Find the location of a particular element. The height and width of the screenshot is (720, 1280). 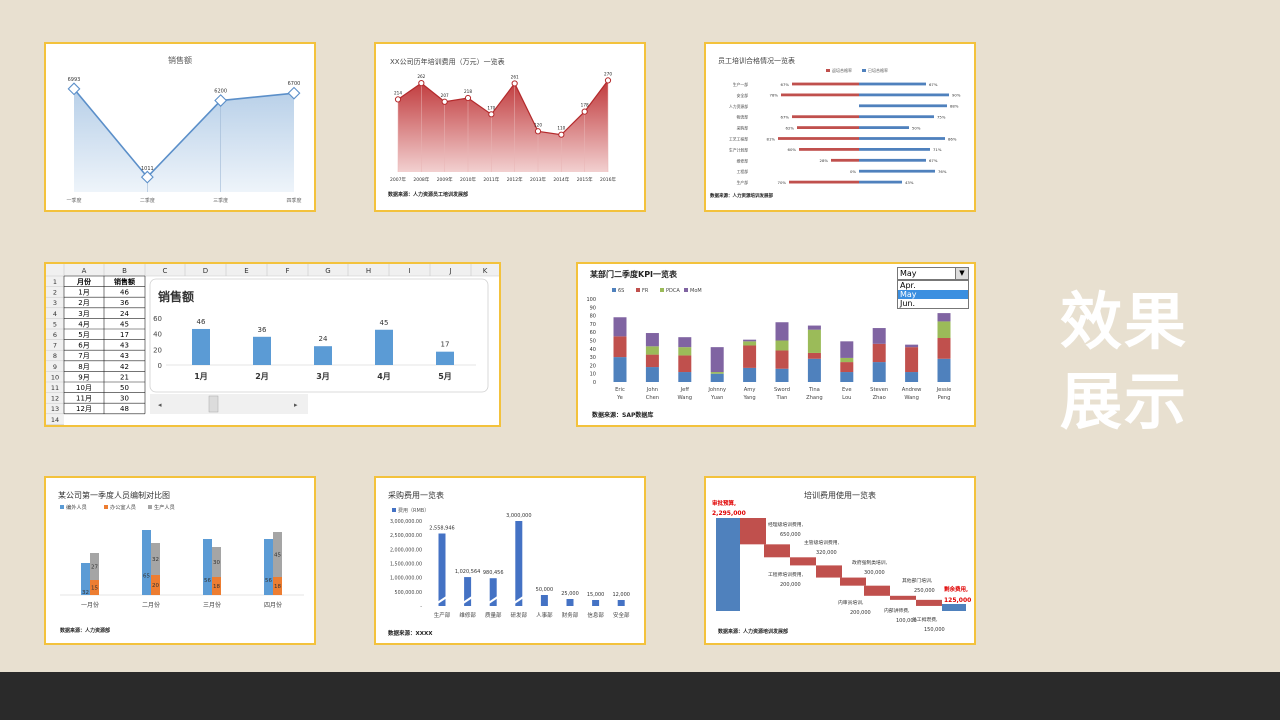

sheet-cell-month: 8月 is located at coordinates (83, 367).